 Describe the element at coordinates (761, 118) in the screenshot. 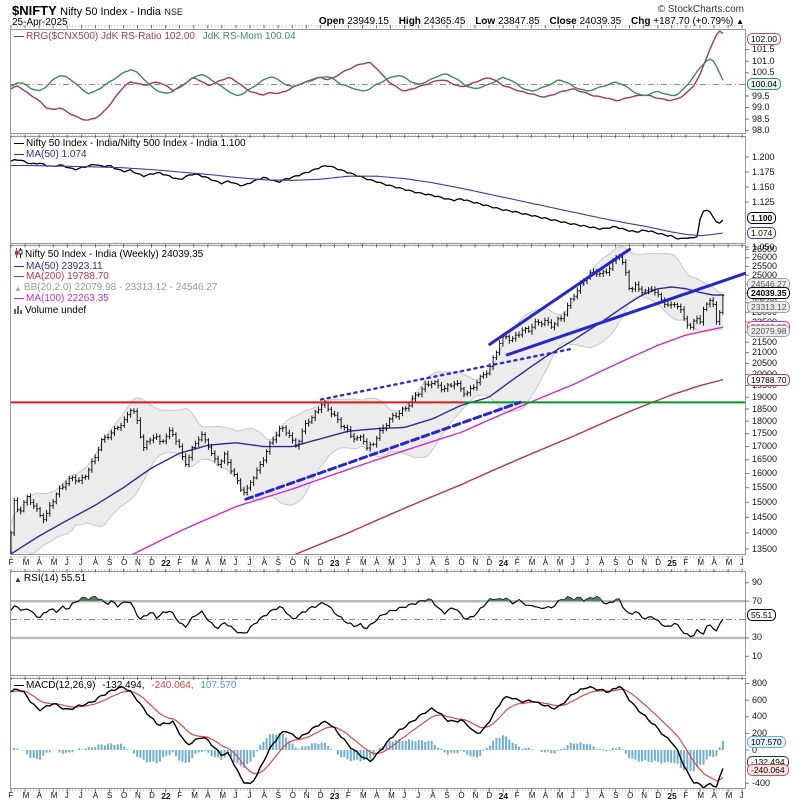

I see `y-axis-tick-label: 98.5` at that location.